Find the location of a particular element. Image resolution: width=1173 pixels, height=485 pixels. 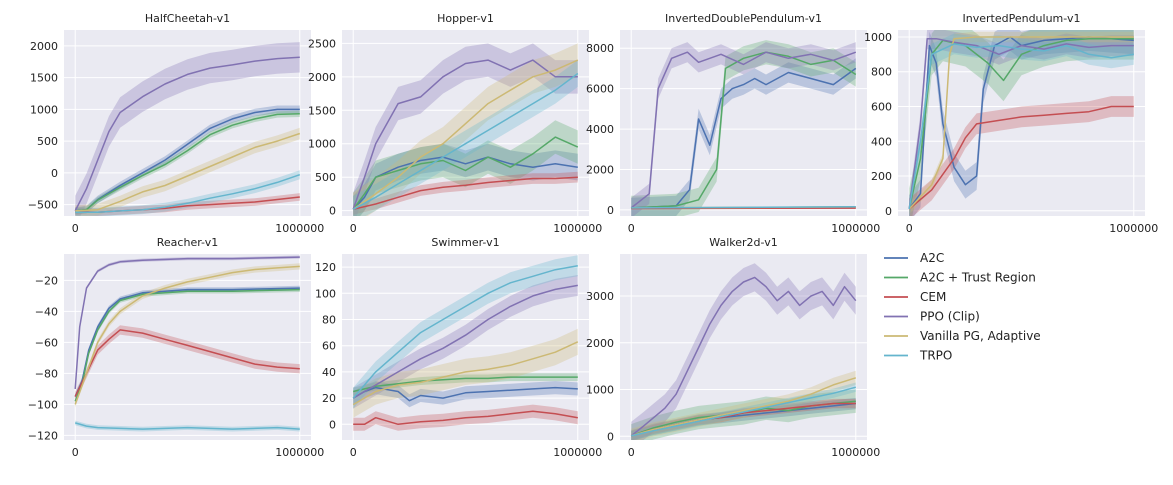

y-tick-label: 120 is located at coordinates (325, 267).